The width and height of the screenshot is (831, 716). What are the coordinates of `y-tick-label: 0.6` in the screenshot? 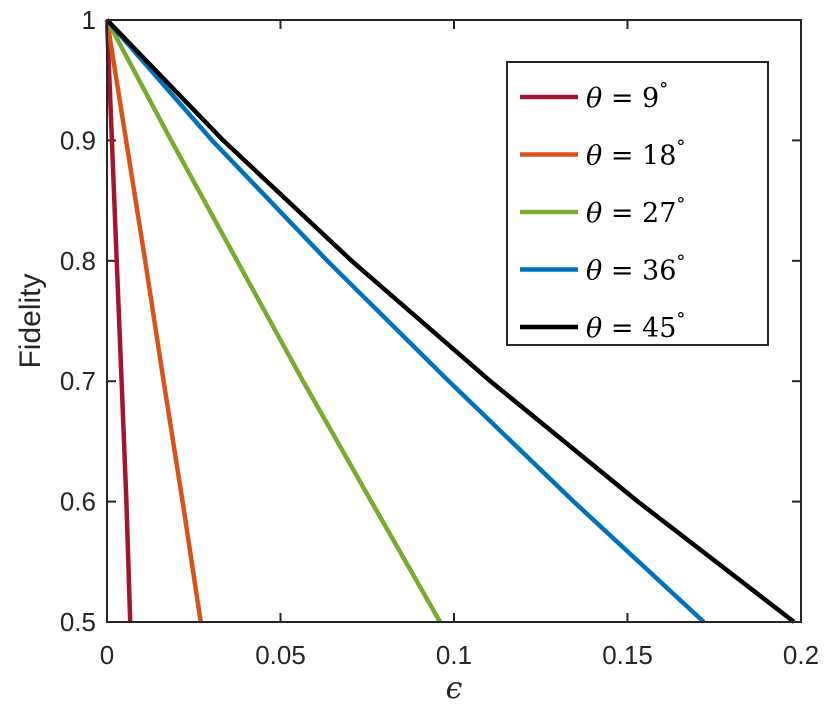 It's located at (78, 502).